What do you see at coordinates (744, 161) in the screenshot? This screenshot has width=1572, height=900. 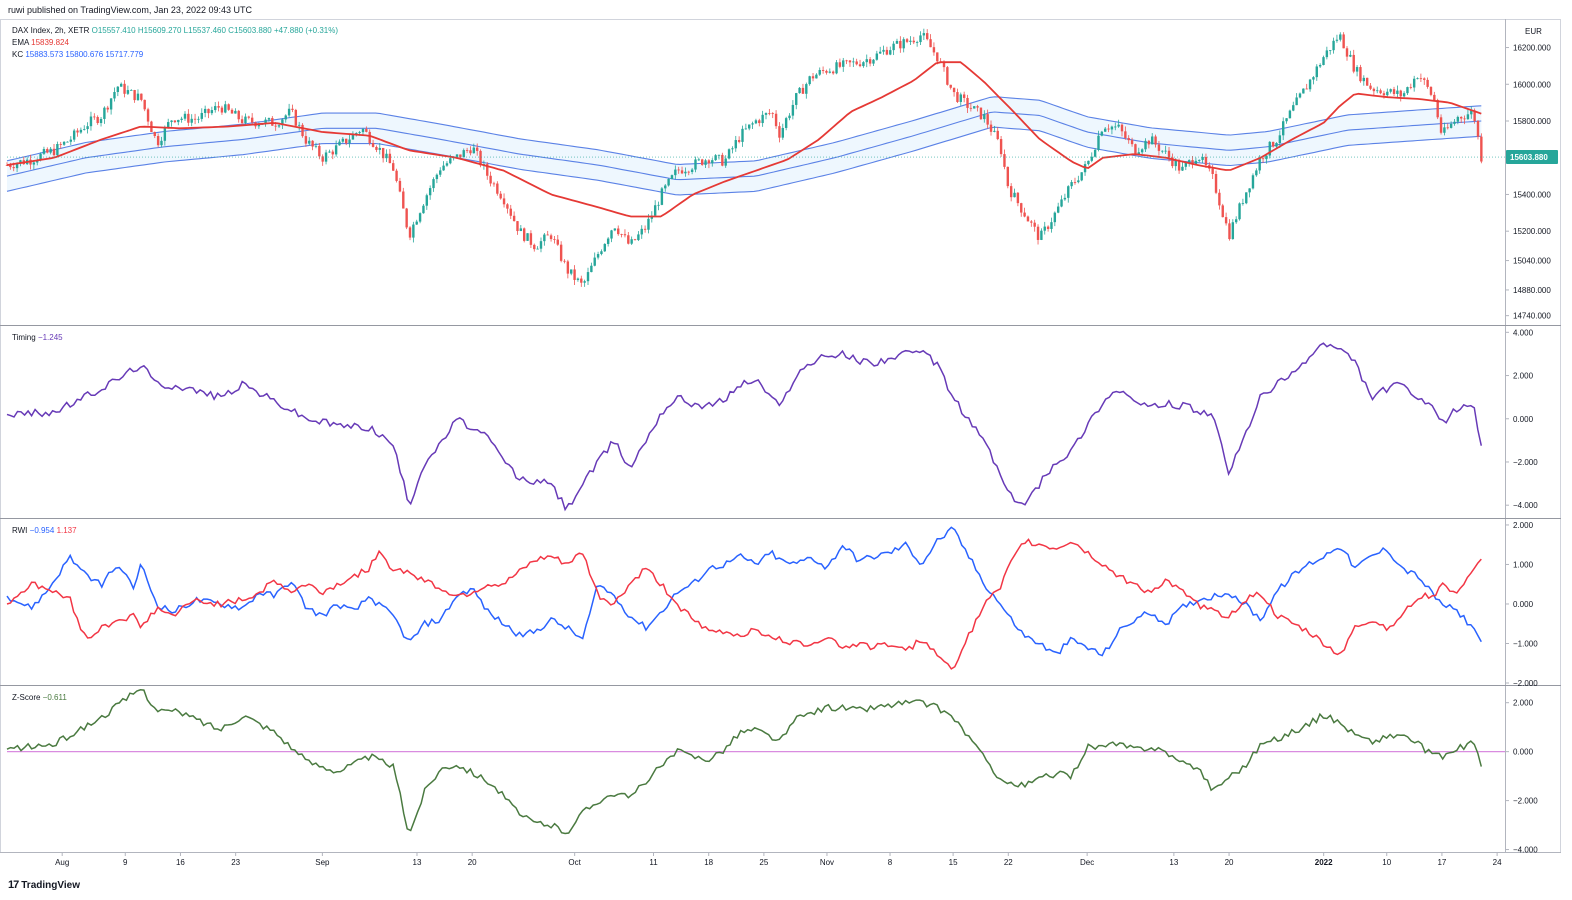 I see `keltner-lower-line` at bounding box center [744, 161].